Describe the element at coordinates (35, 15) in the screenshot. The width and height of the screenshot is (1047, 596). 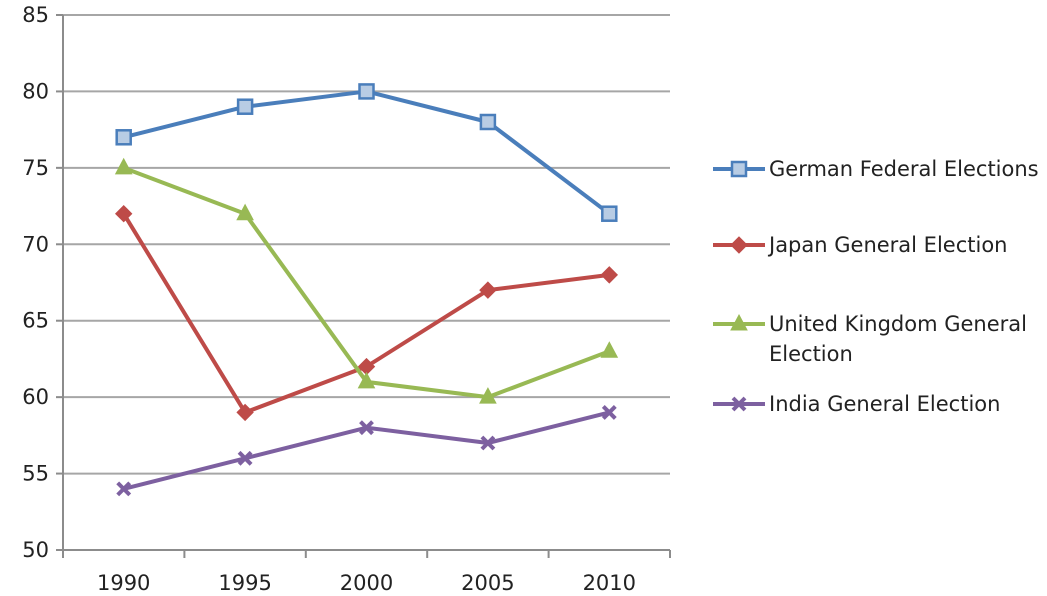
I see `y-tick-label: 85` at that location.